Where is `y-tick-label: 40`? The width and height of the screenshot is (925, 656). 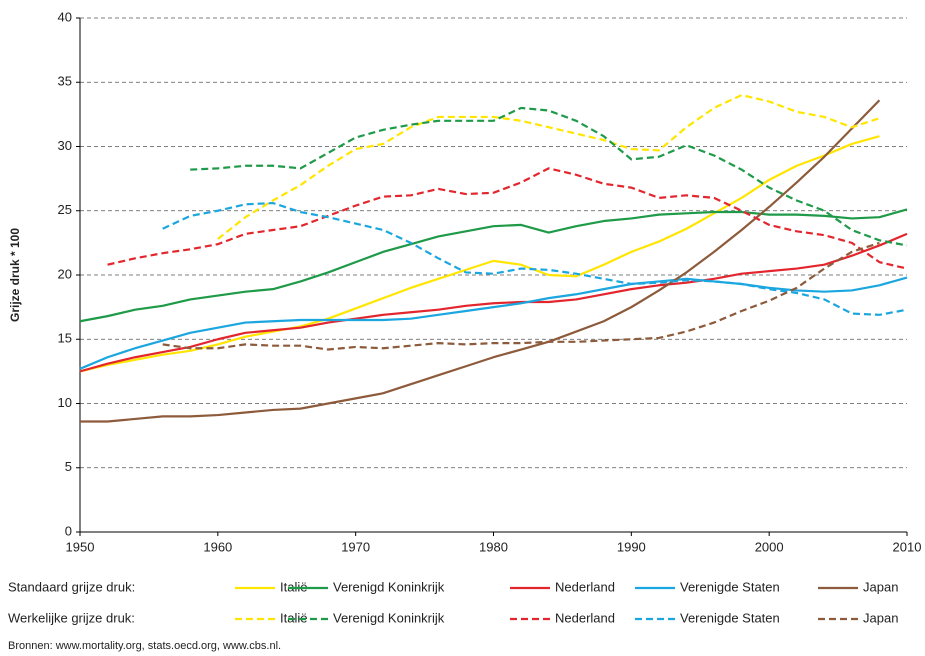
y-tick-label: 40 is located at coordinates (65, 16).